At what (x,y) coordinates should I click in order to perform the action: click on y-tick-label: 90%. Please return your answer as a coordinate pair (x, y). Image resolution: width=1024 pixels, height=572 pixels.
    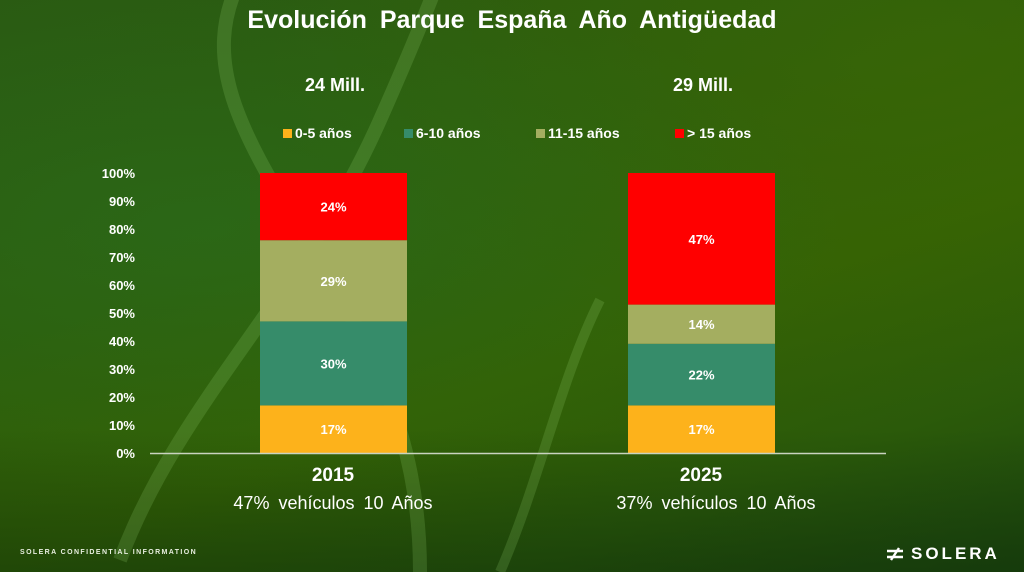
    Looking at the image, I should click on (122, 201).